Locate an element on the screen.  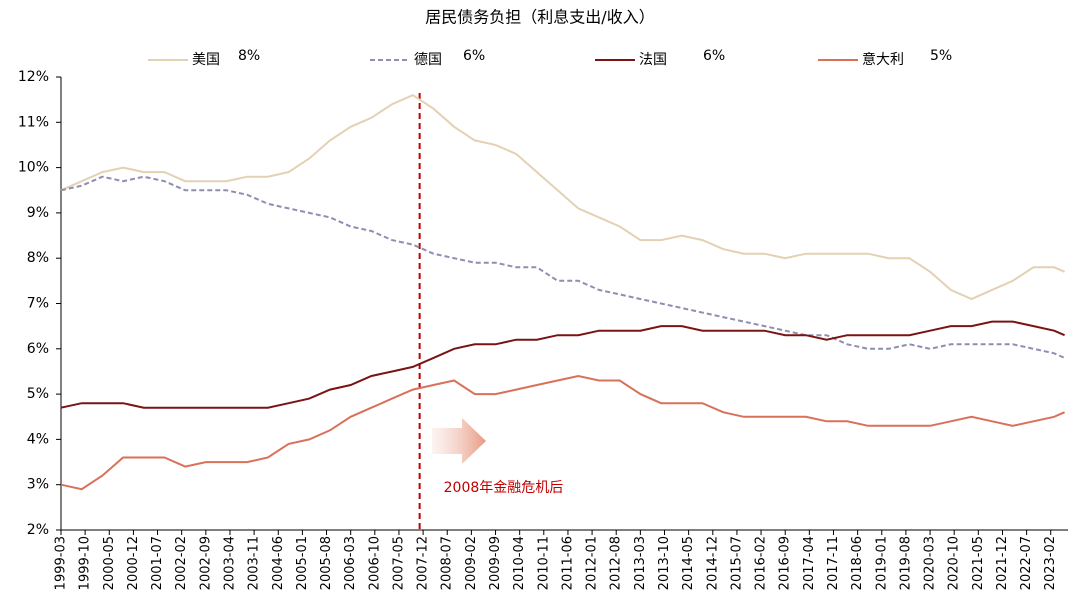
x-tick-label: 2016-02 is located at coordinates (761, 563).